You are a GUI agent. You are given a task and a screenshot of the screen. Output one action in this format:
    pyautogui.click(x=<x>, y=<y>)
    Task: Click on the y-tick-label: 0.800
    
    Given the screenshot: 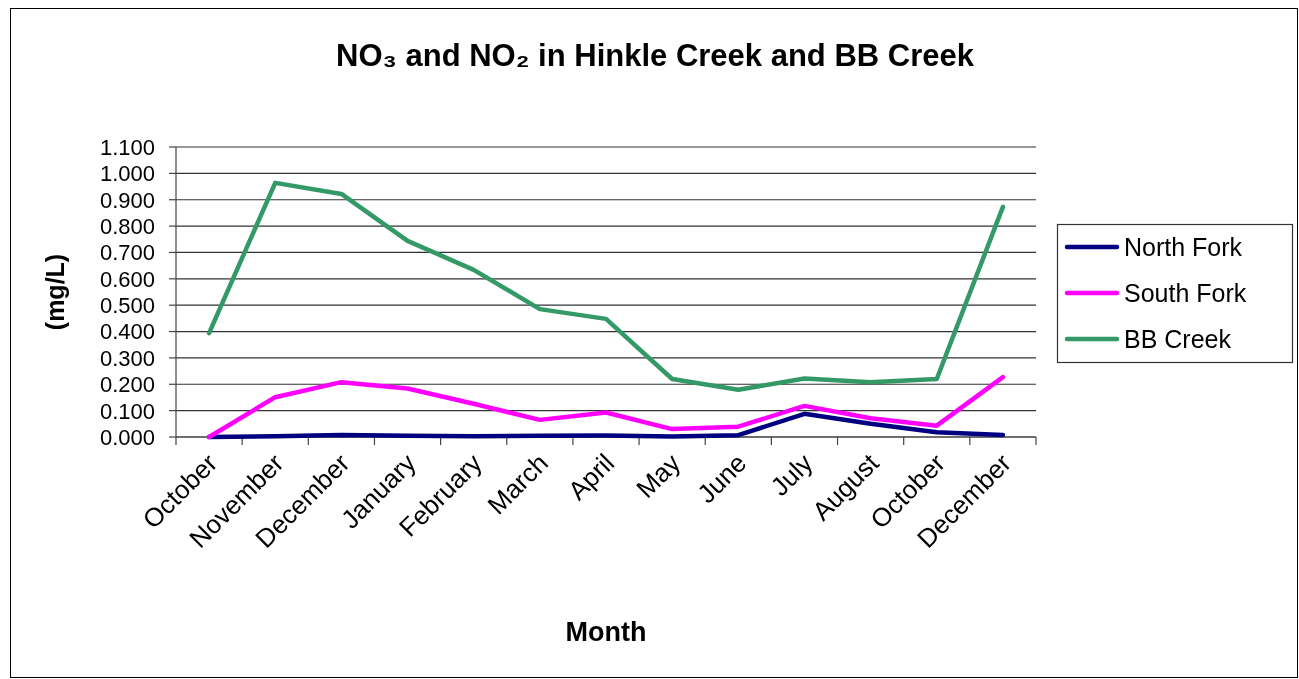 What is the action you would take?
    pyautogui.click(x=127, y=227)
    